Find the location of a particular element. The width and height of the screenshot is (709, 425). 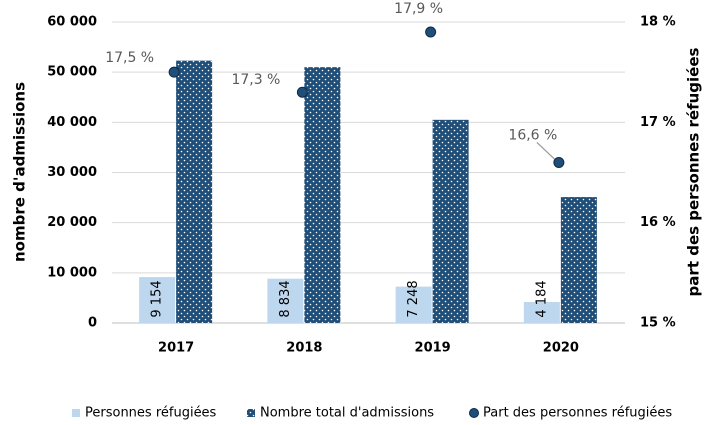

legend-label: Nombre total d'admissions is located at coordinates (347, 413).